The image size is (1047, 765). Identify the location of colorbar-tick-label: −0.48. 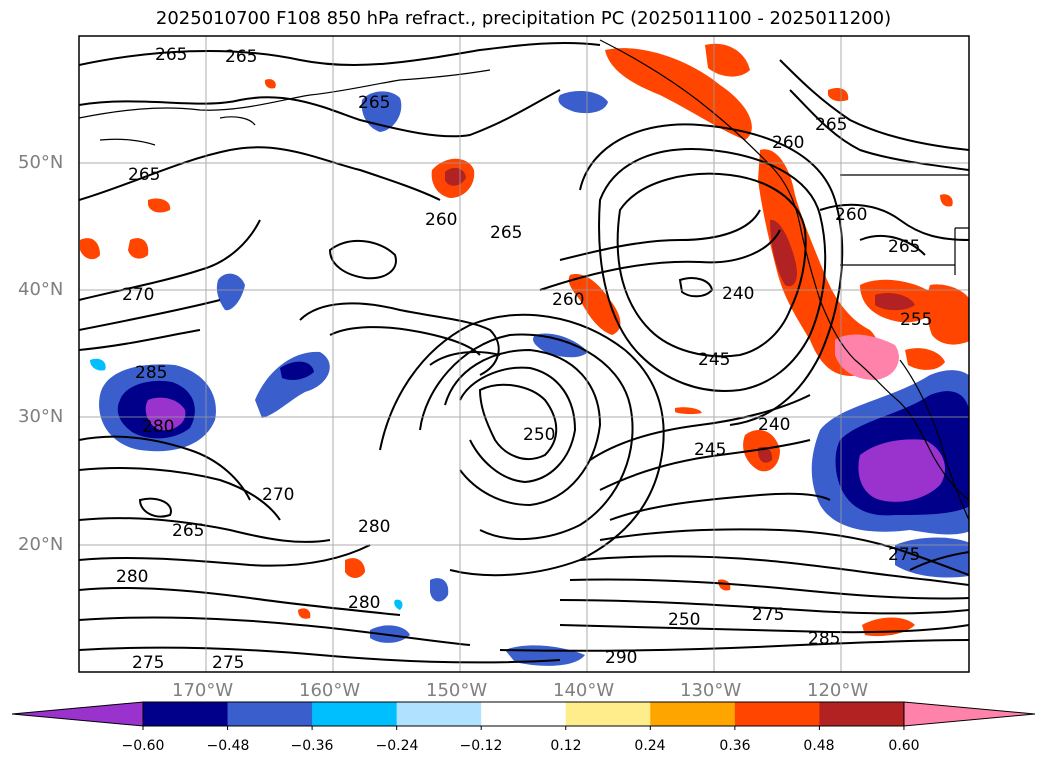
(228, 746).